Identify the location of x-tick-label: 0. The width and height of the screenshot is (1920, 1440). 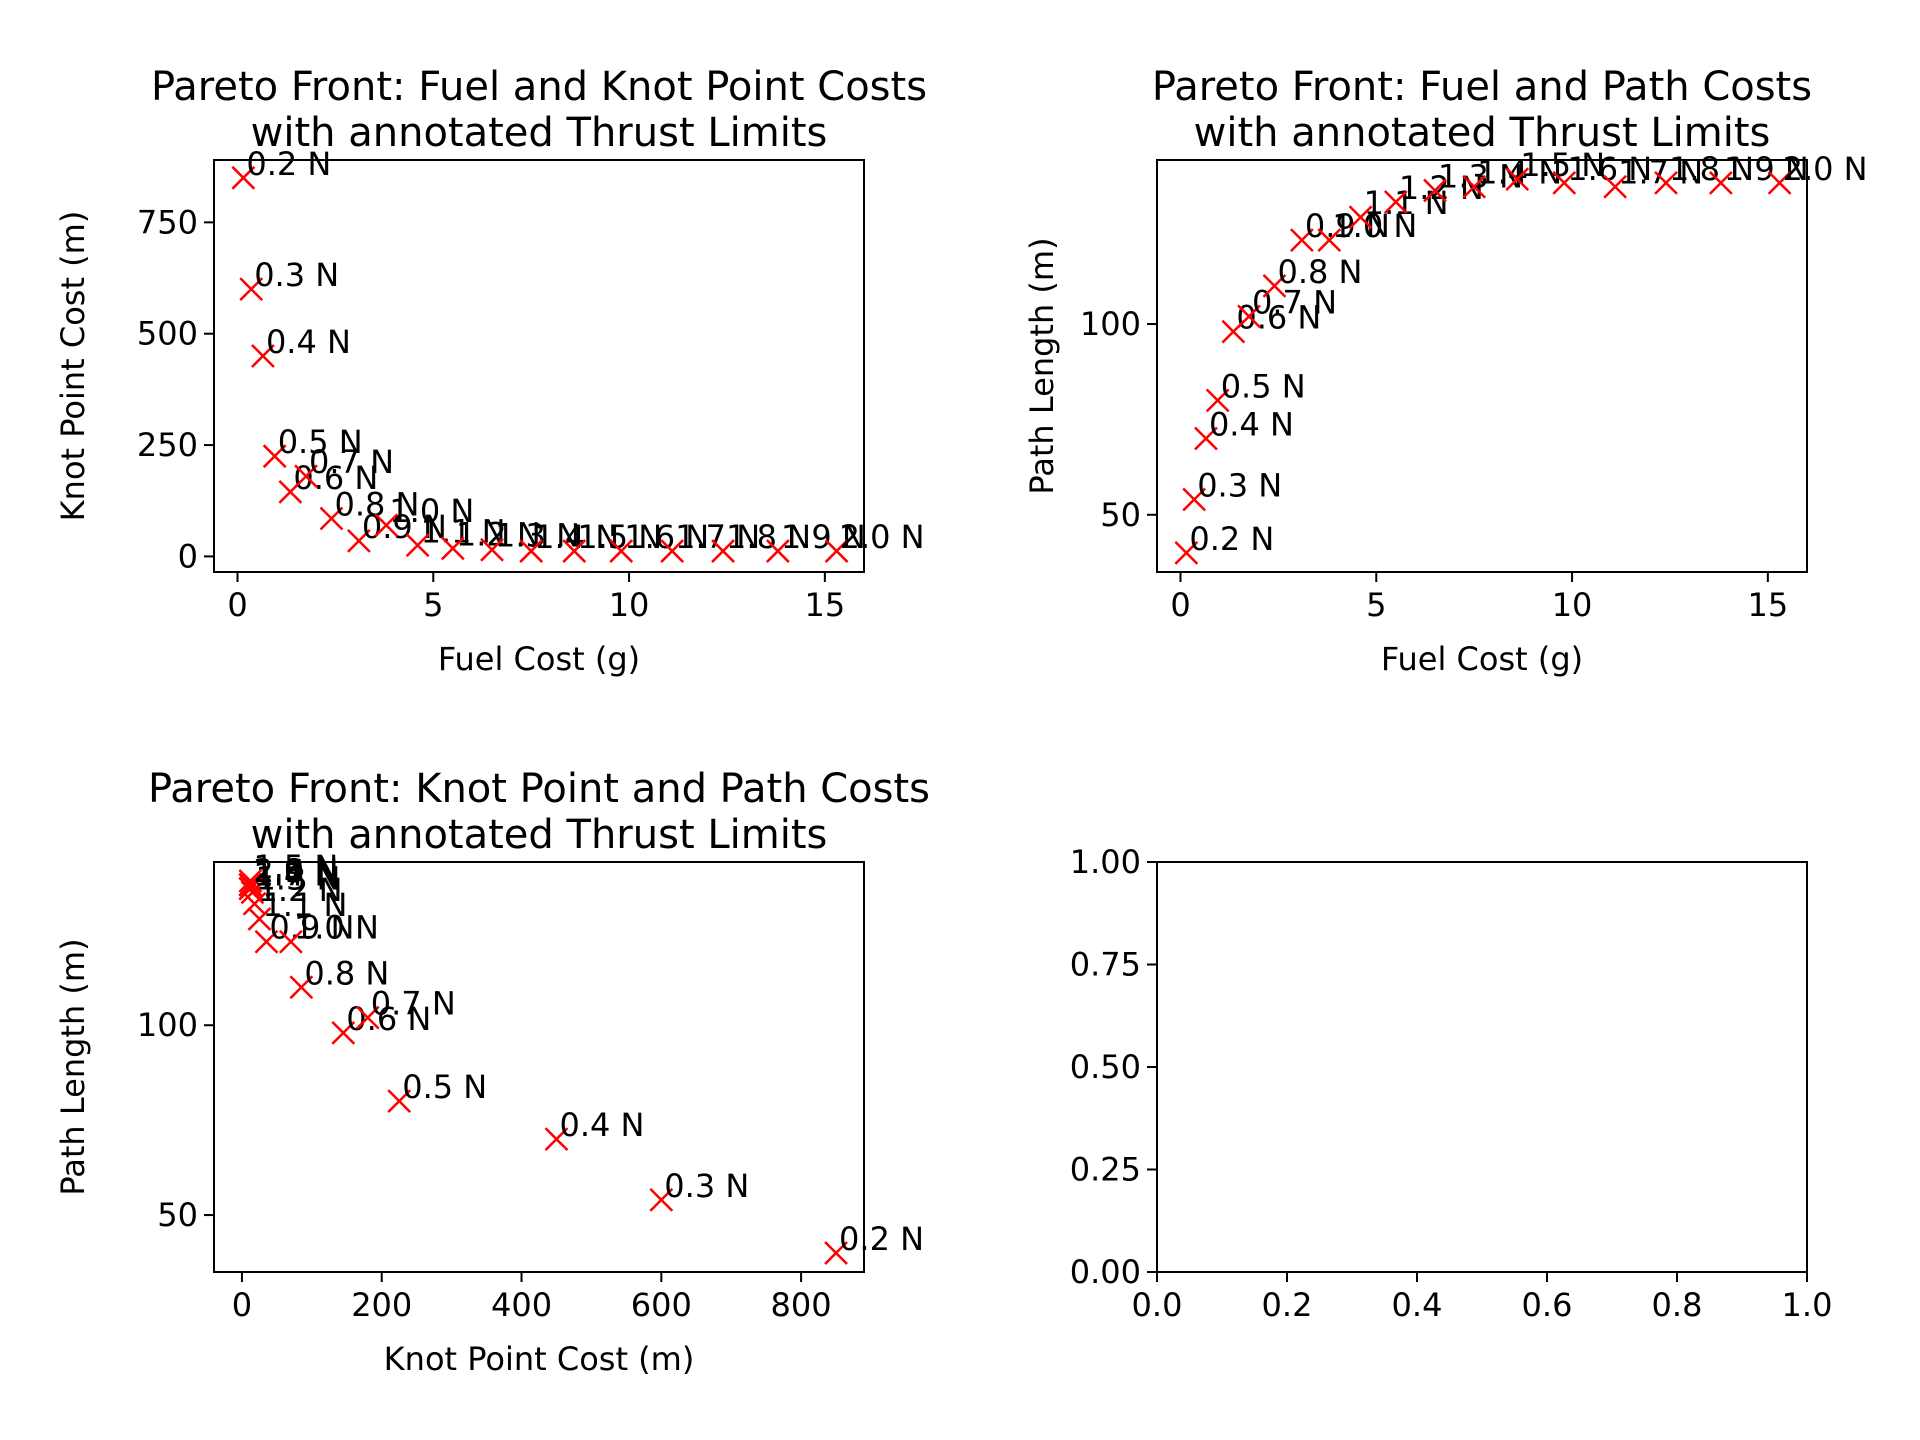
(1180, 605).